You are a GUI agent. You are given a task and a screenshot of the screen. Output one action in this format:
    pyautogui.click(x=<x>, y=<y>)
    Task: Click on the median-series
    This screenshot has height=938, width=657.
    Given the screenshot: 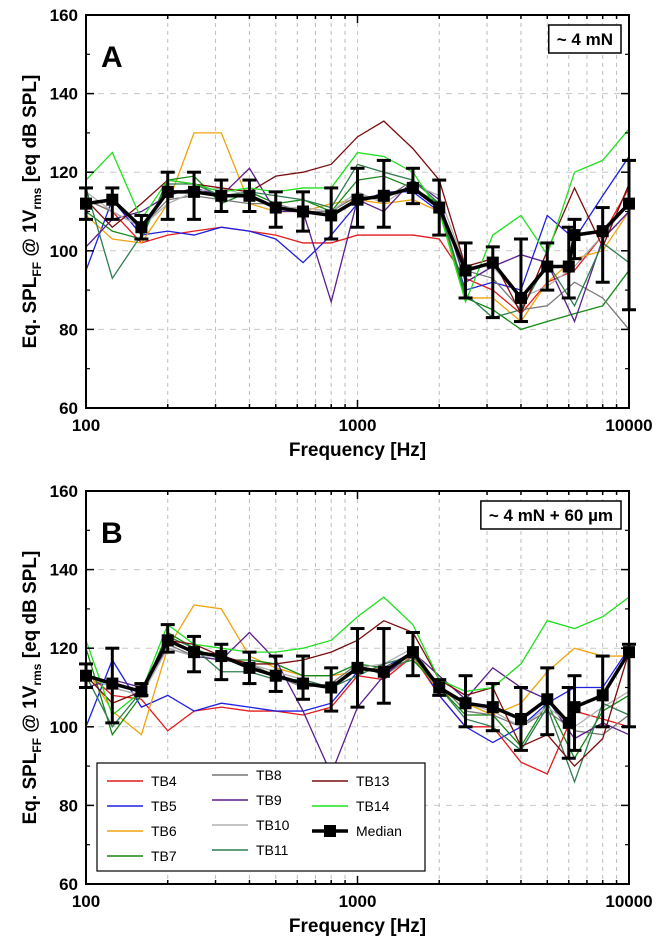 What is the action you would take?
    pyautogui.click(x=357, y=691)
    